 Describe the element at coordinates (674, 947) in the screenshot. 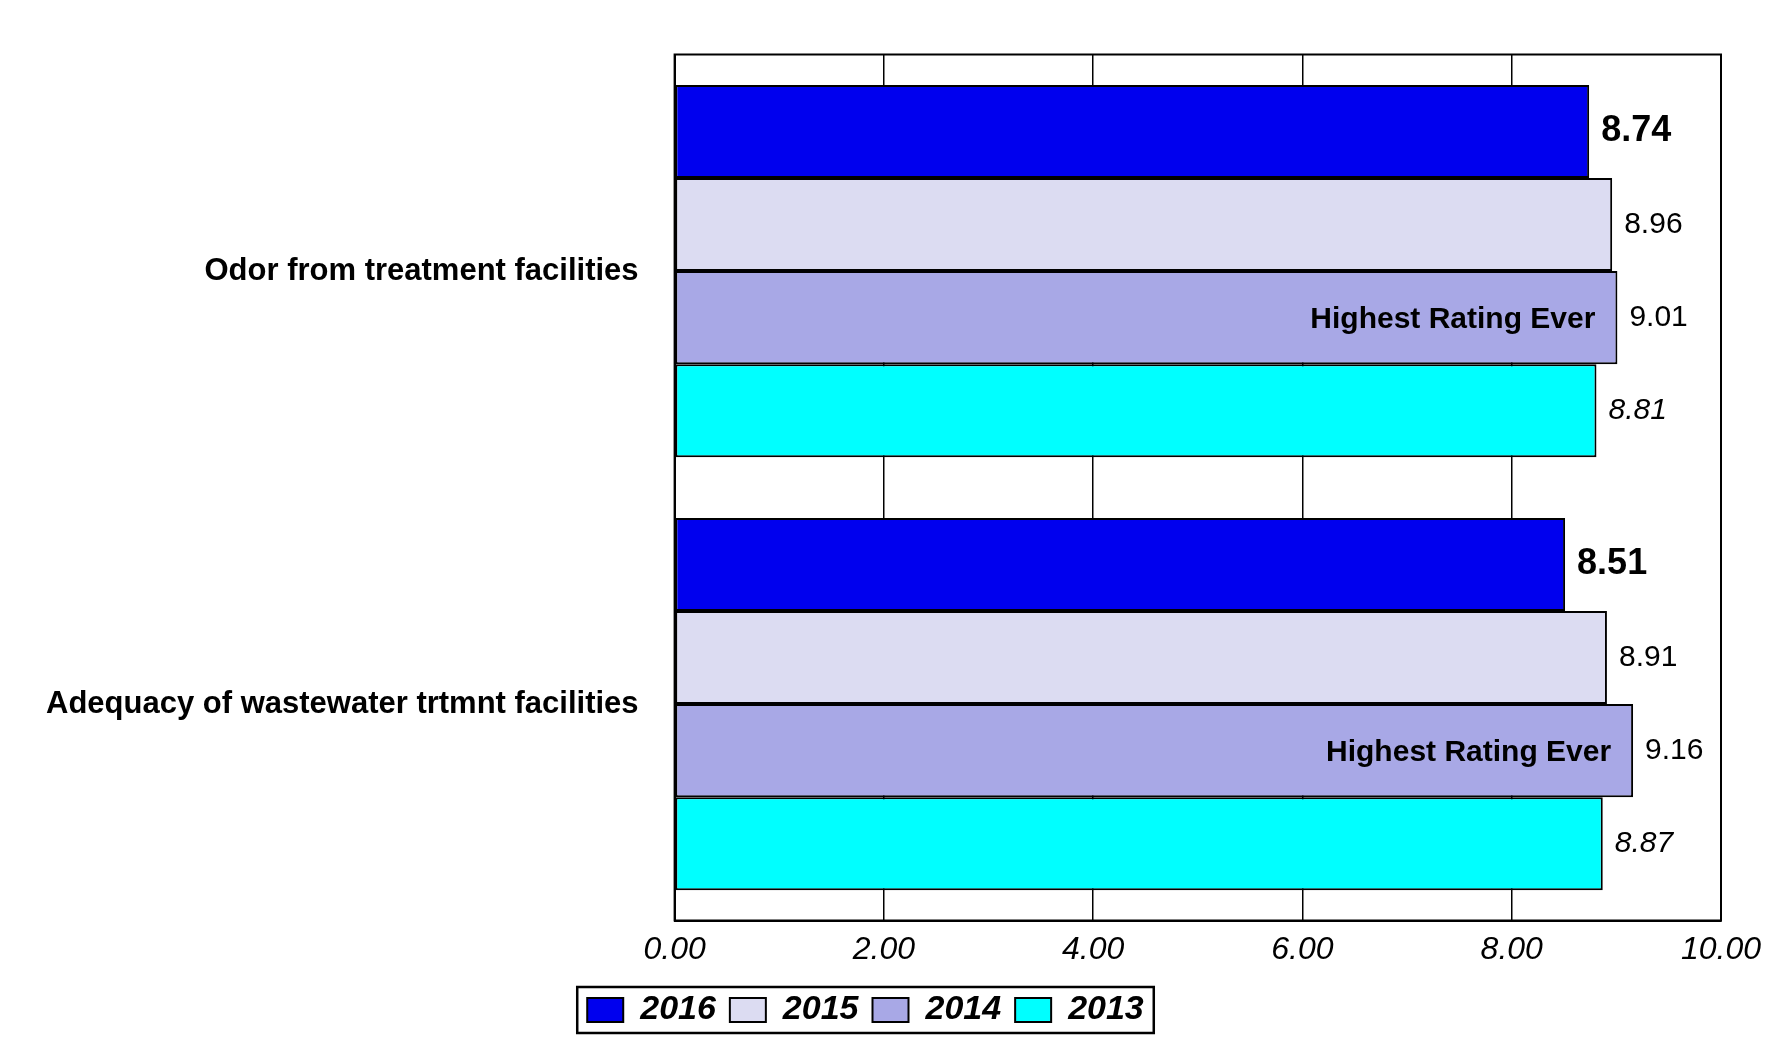

I see `x-tick-label: 0.00` at that location.